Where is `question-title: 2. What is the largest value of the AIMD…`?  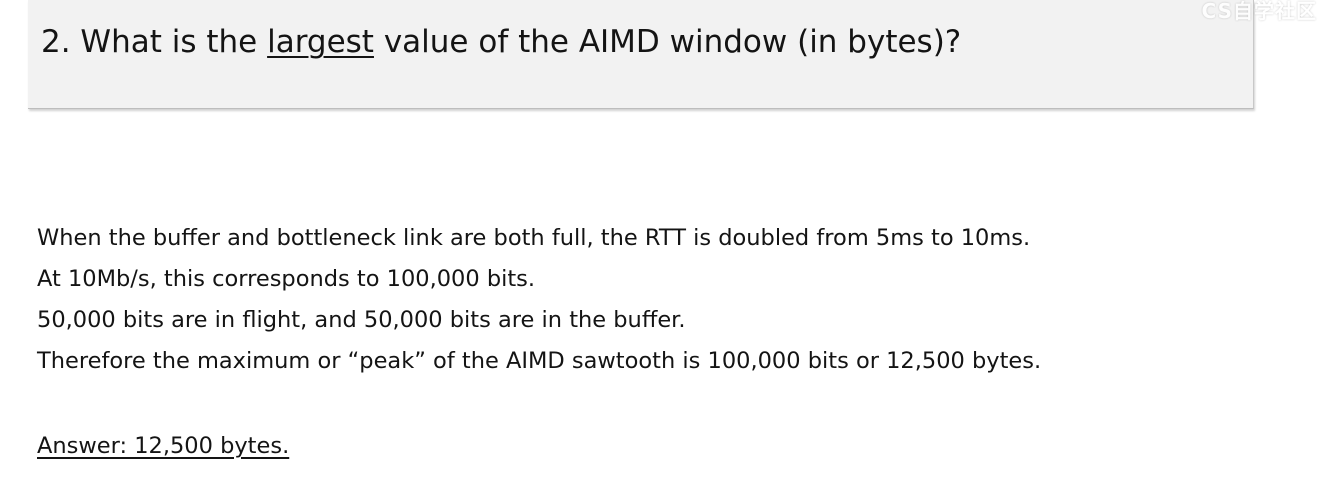 question-title: 2. What is the largest value of the AIMD… is located at coordinates (501, 42).